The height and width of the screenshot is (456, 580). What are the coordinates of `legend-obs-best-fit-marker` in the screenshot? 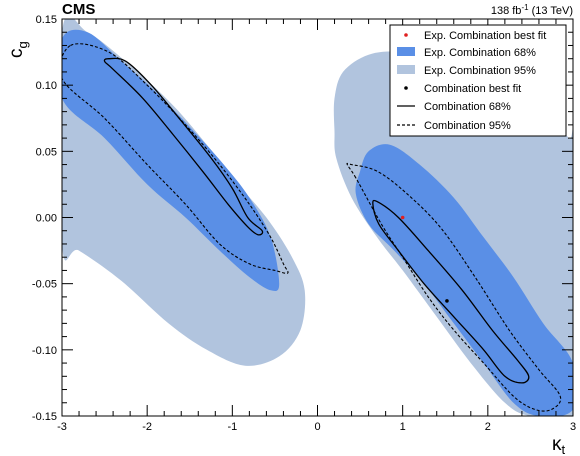 It's located at (406, 88).